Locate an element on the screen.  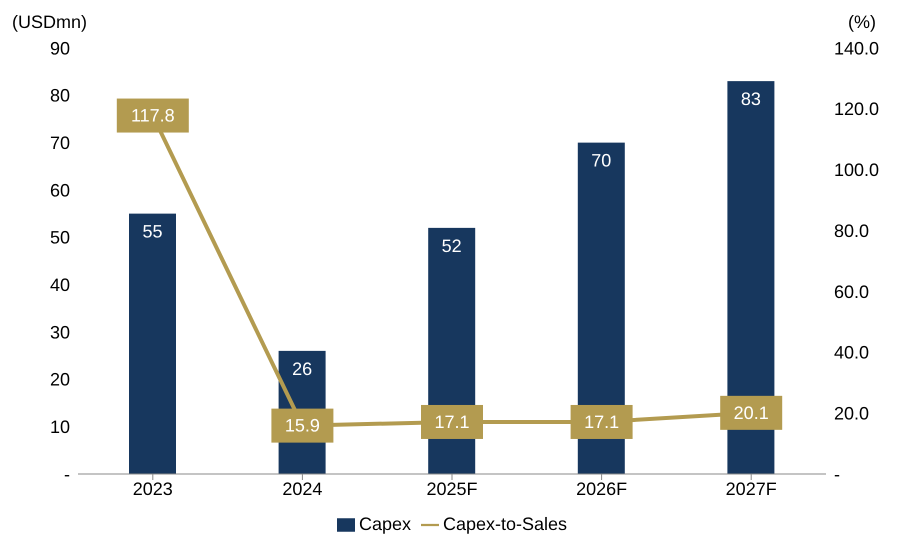
x-tick-label: 2026F is located at coordinates (602, 488).